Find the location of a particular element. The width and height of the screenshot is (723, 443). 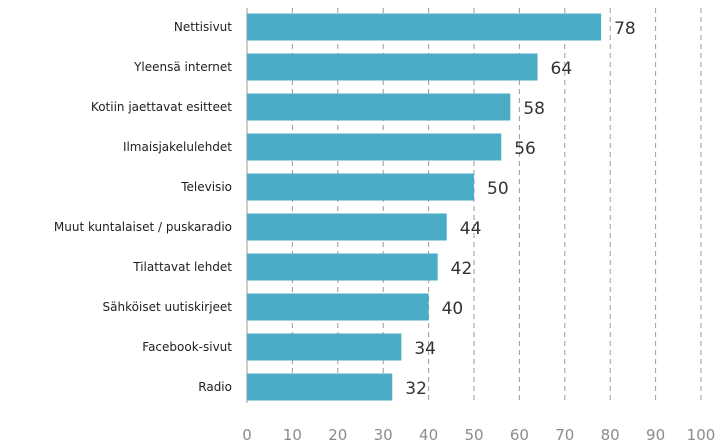

x-axis-ticks: 0 10 20 30 40 50 60 70 80 90 100 is located at coordinates (478, 434).